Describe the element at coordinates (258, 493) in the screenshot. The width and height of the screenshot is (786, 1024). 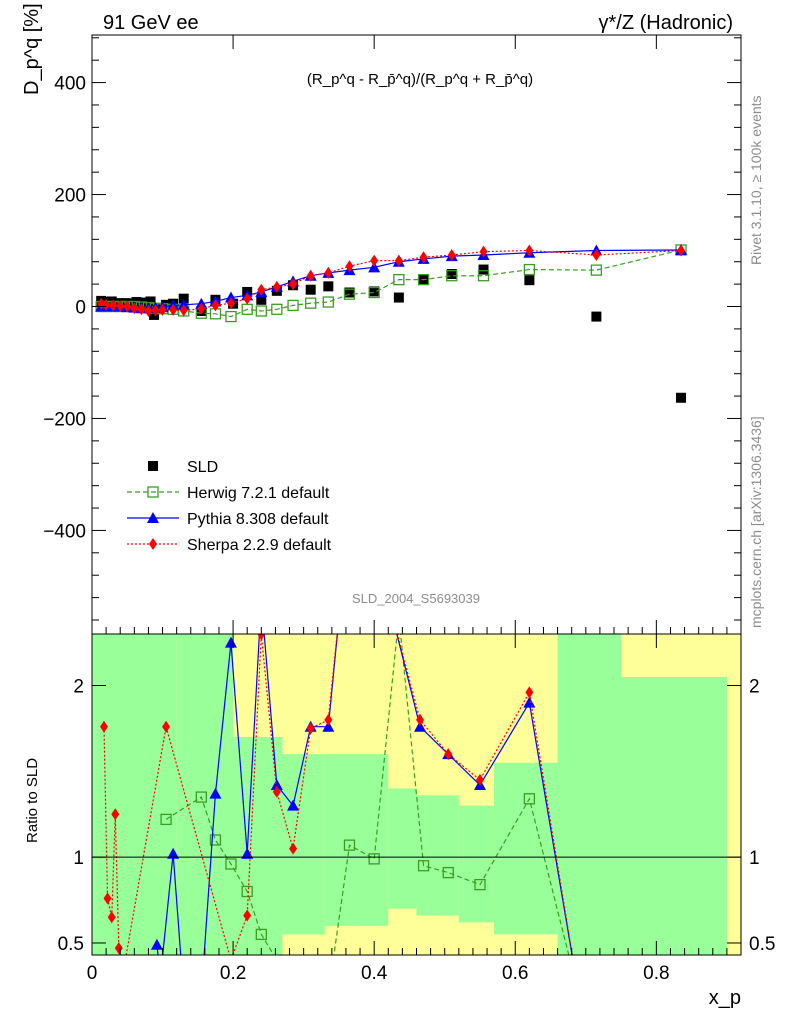
I see `legend-entry-label: Herwig 7.2.1 default` at that location.